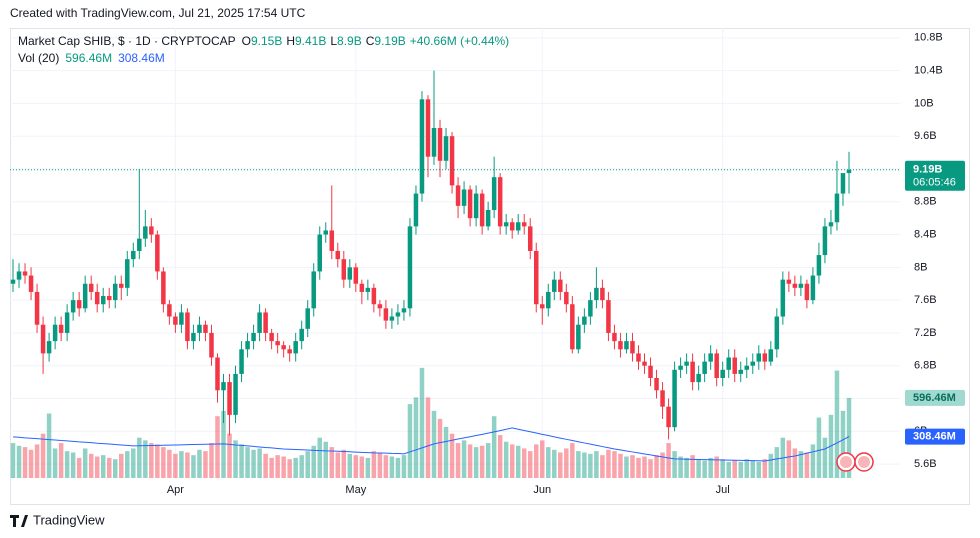  I want to click on y-tick-label: 10.8B, so click(928, 38).